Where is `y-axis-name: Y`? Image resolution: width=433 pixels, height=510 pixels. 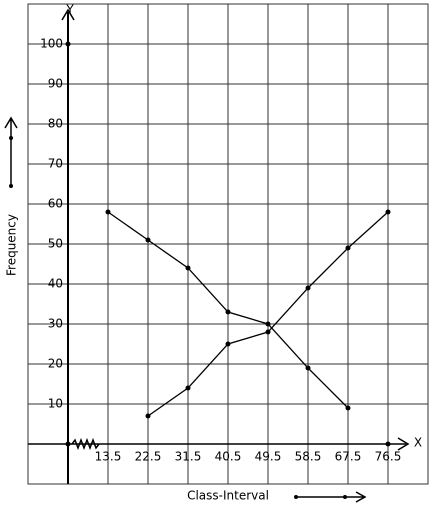
y-axis-name: Y is located at coordinates (69, 10).